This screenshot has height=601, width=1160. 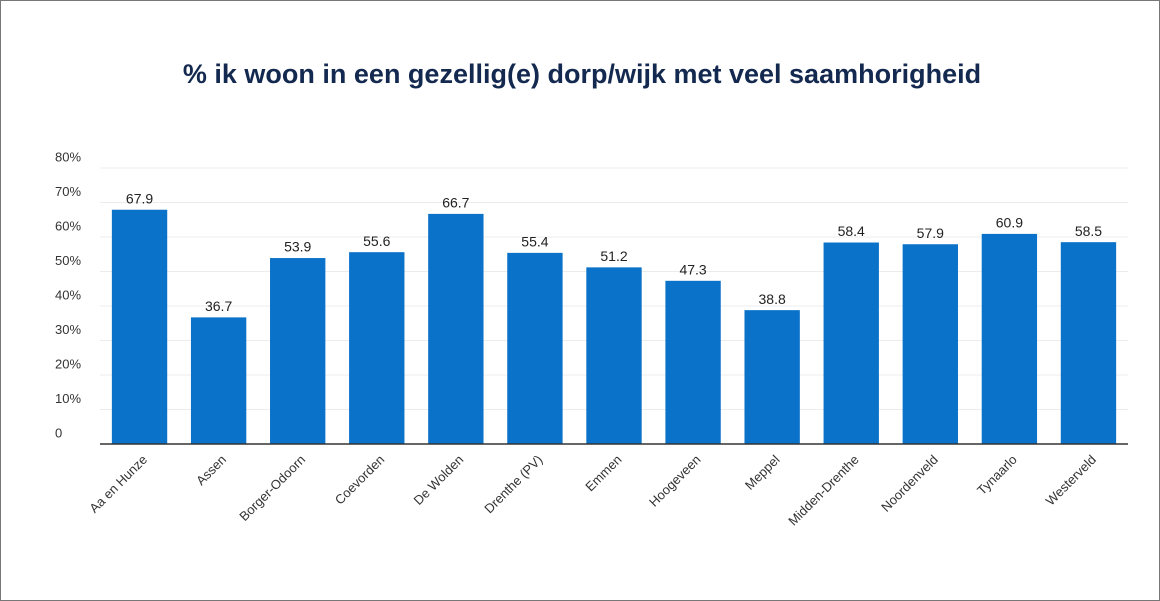 What do you see at coordinates (218, 306) in the screenshot?
I see `value-label: 36.7` at bounding box center [218, 306].